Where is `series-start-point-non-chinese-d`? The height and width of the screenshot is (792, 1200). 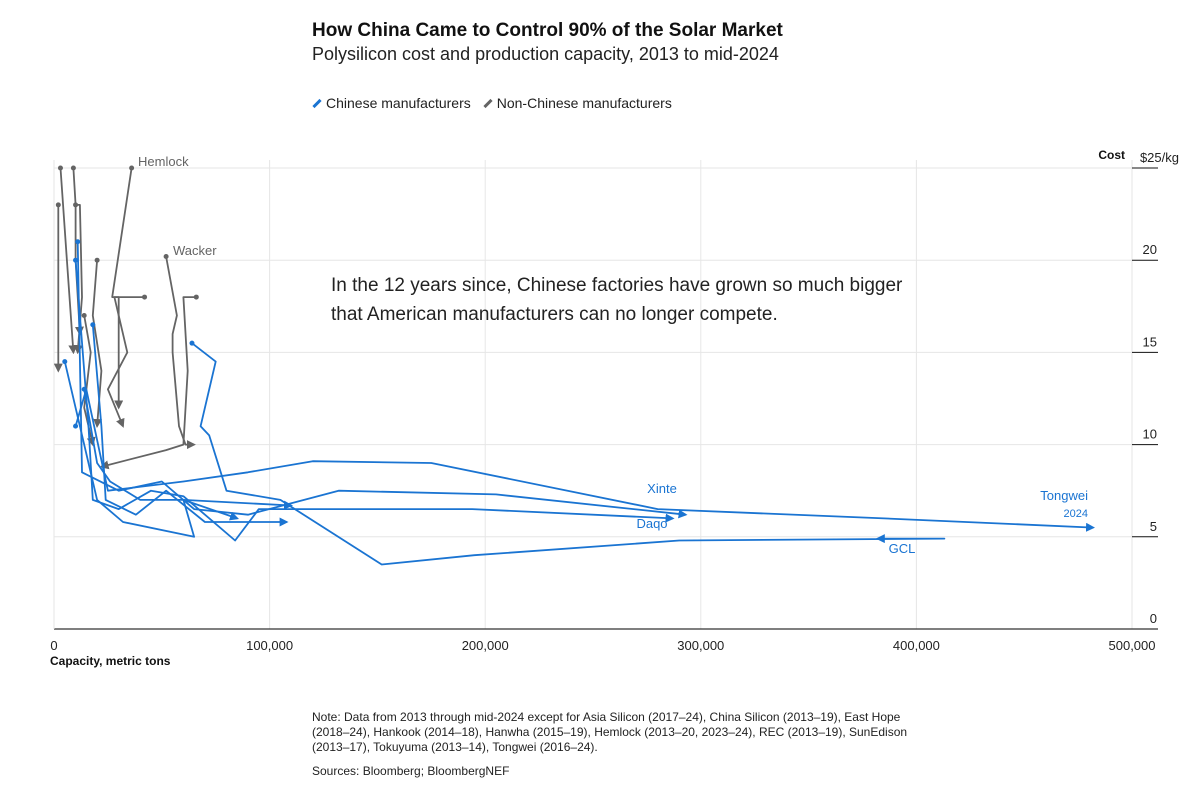 series-start-point-non-chinese-d is located at coordinates (76, 205).